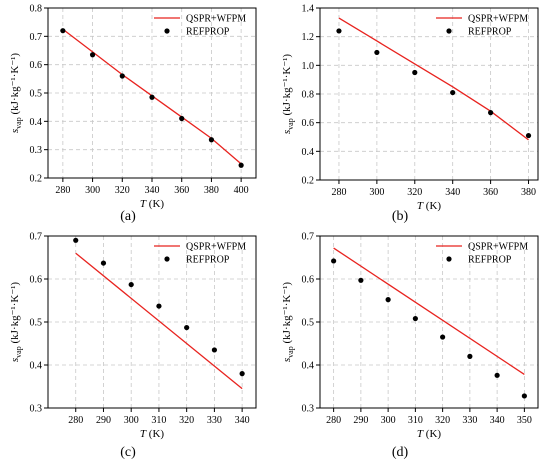  I want to click on y-tick-label: 0.8, so click(36, 9).